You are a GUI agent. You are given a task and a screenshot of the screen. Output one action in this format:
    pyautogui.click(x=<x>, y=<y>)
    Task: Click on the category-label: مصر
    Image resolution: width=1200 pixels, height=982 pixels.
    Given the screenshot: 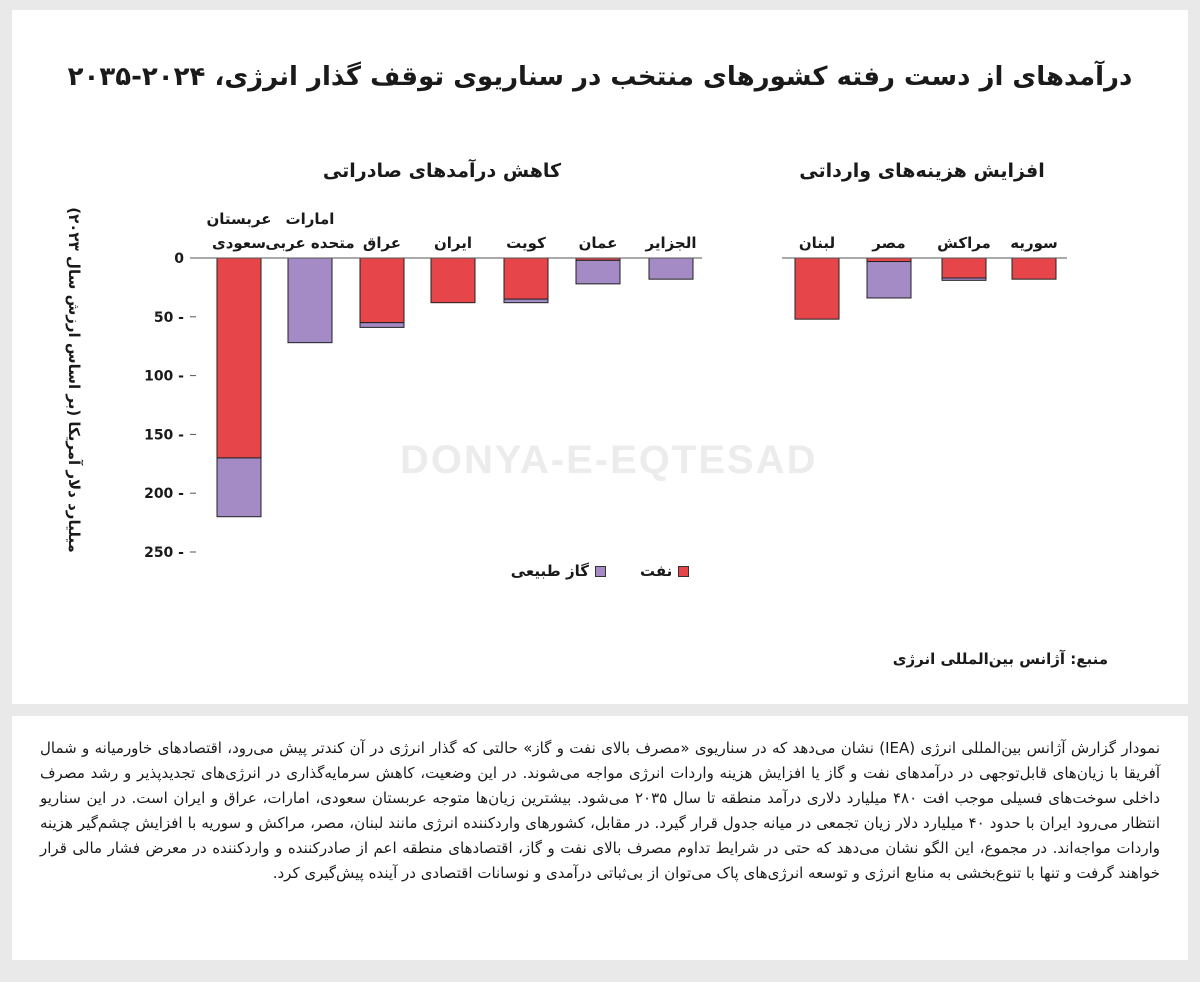 What is the action you would take?
    pyautogui.click(x=888, y=243)
    